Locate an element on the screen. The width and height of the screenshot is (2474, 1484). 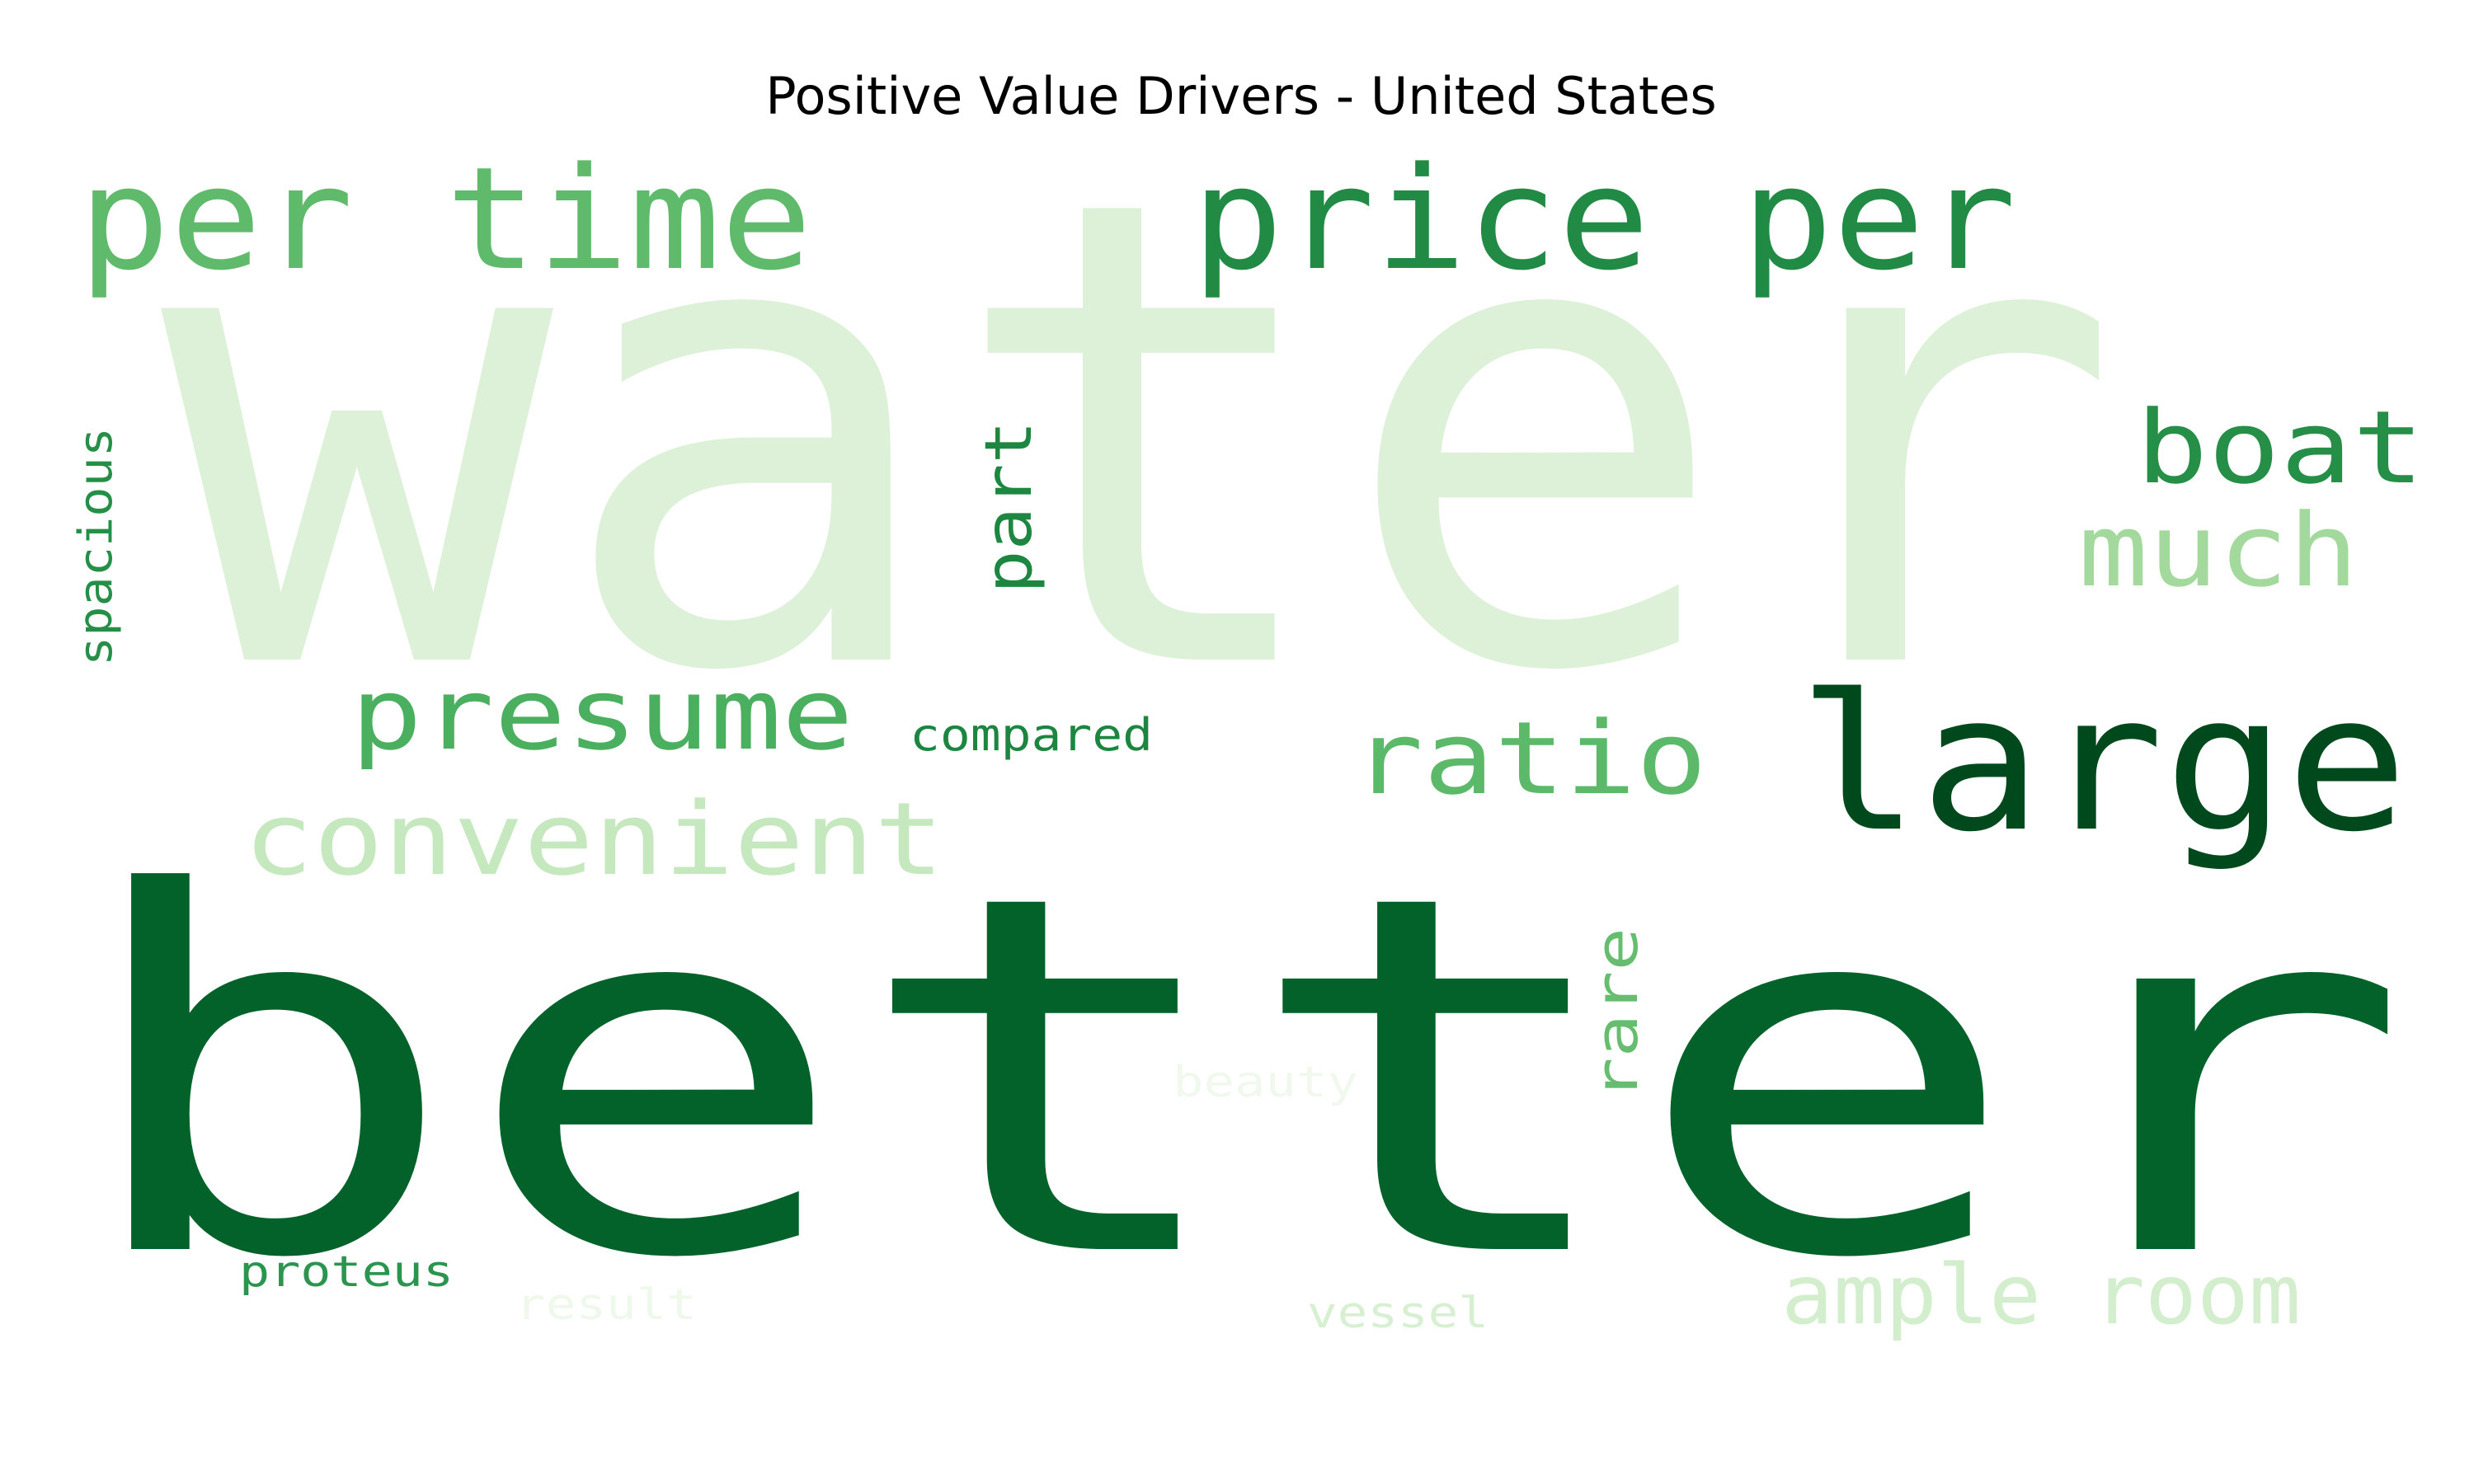
word-proteus: proteus is located at coordinates (346, 1272).